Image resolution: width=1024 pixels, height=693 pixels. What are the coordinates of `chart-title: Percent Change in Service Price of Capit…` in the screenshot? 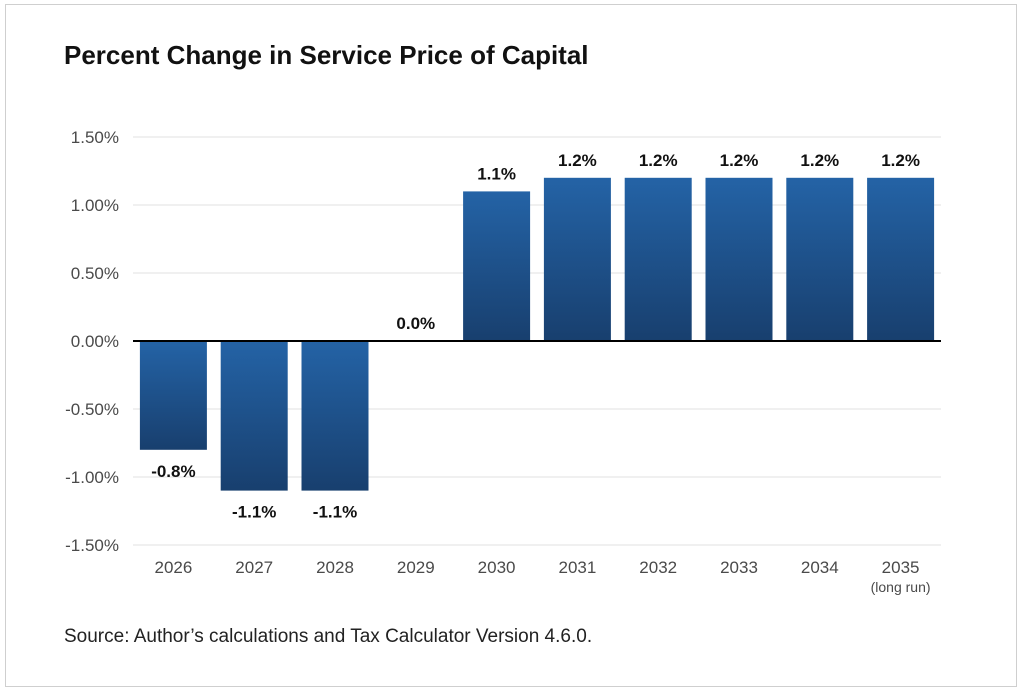 It's located at (326, 55).